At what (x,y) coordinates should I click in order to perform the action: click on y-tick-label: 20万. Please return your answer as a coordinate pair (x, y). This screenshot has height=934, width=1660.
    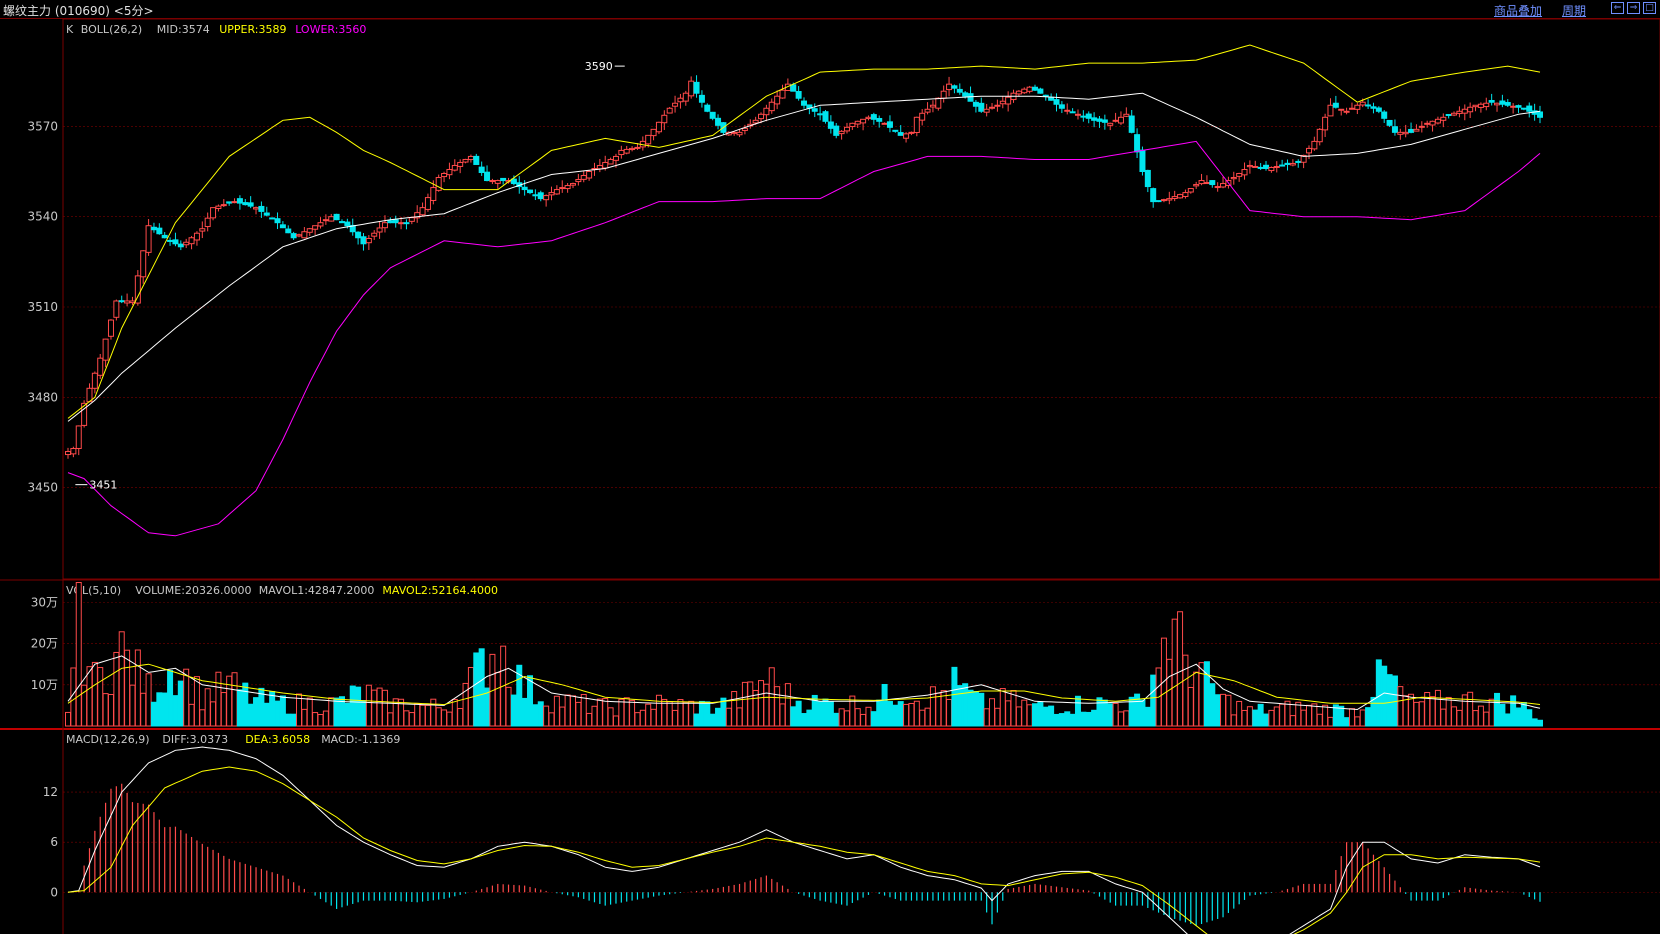
    Looking at the image, I should click on (44, 644).